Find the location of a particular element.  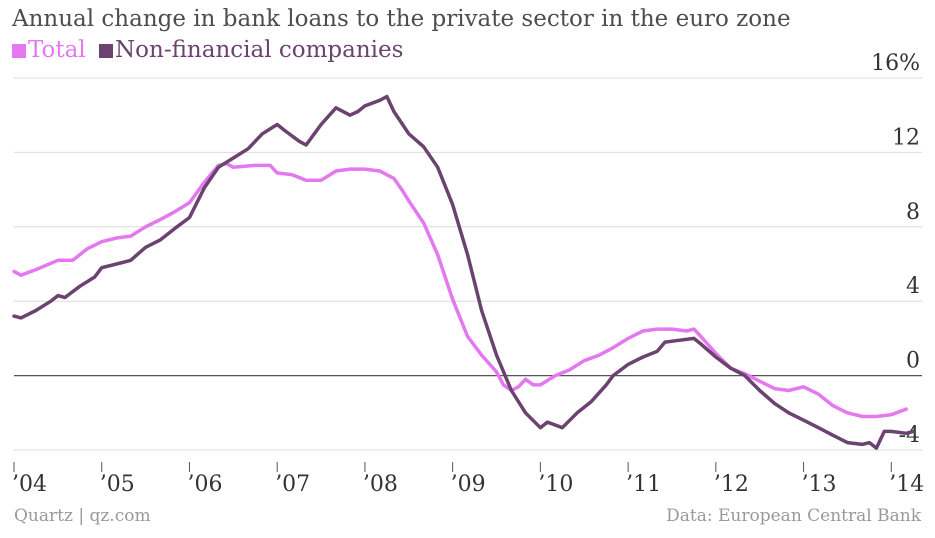

y-tick-label: 0 is located at coordinates (913, 361).